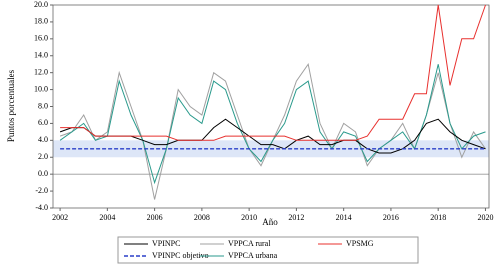 This screenshot has height=269, width=498. What do you see at coordinates (43, 105) in the screenshot?
I see `y-tick-label: 8.0` at bounding box center [43, 105].